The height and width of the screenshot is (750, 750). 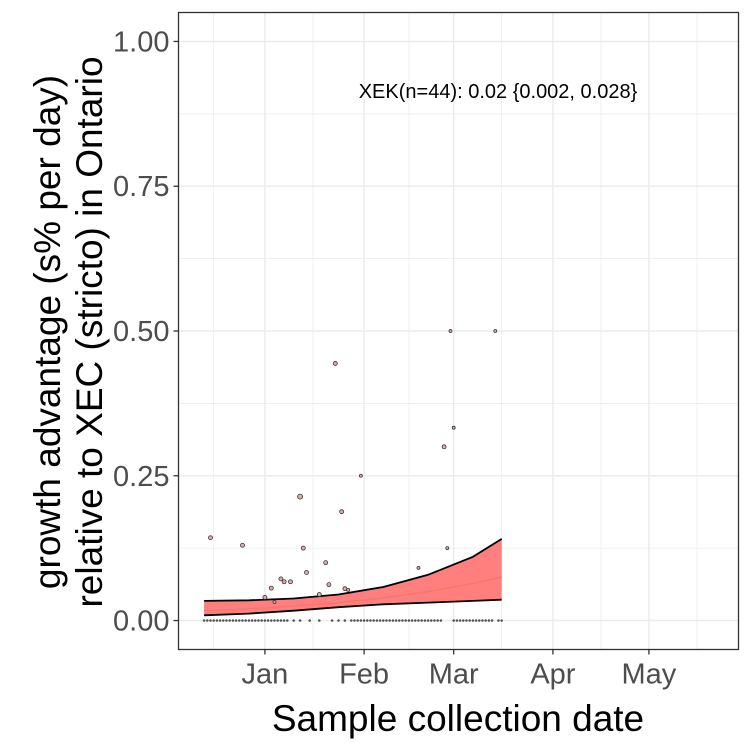 I want to click on annotation-layer: XEK(n=44): 0.02 {0.002, 0.028}, so click(x=498, y=92).